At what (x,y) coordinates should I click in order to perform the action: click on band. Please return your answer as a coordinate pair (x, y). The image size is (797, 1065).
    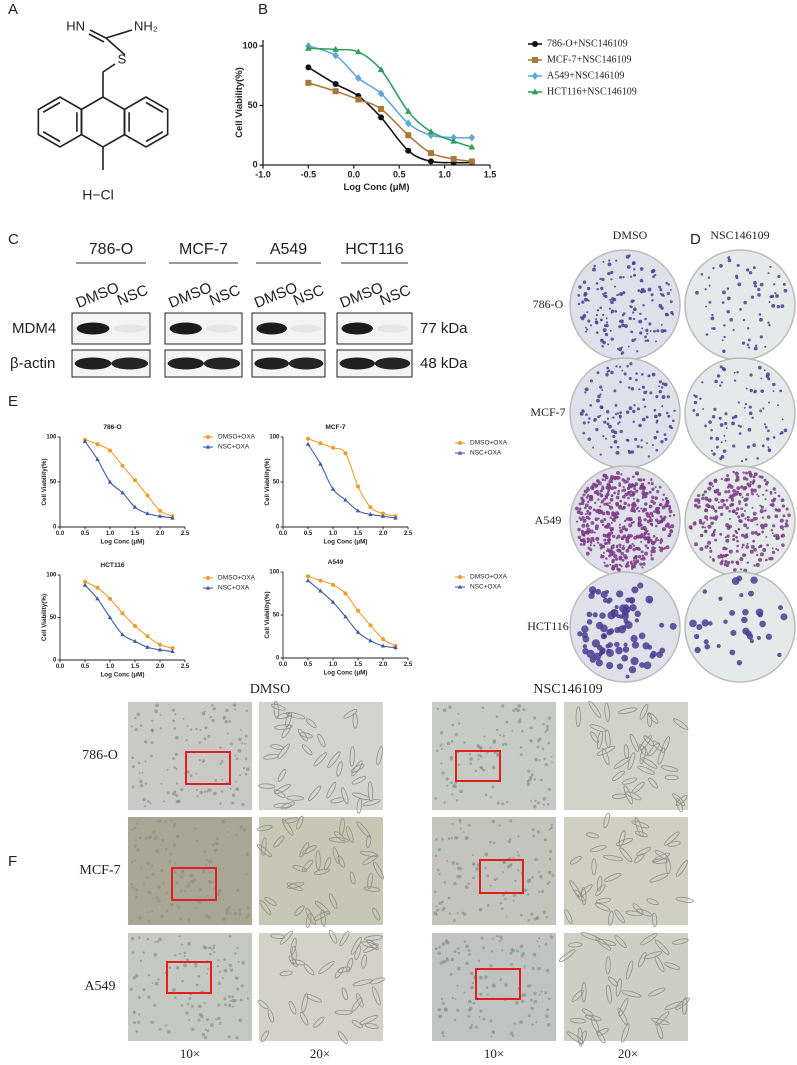
    Looking at the image, I should click on (93, 363).